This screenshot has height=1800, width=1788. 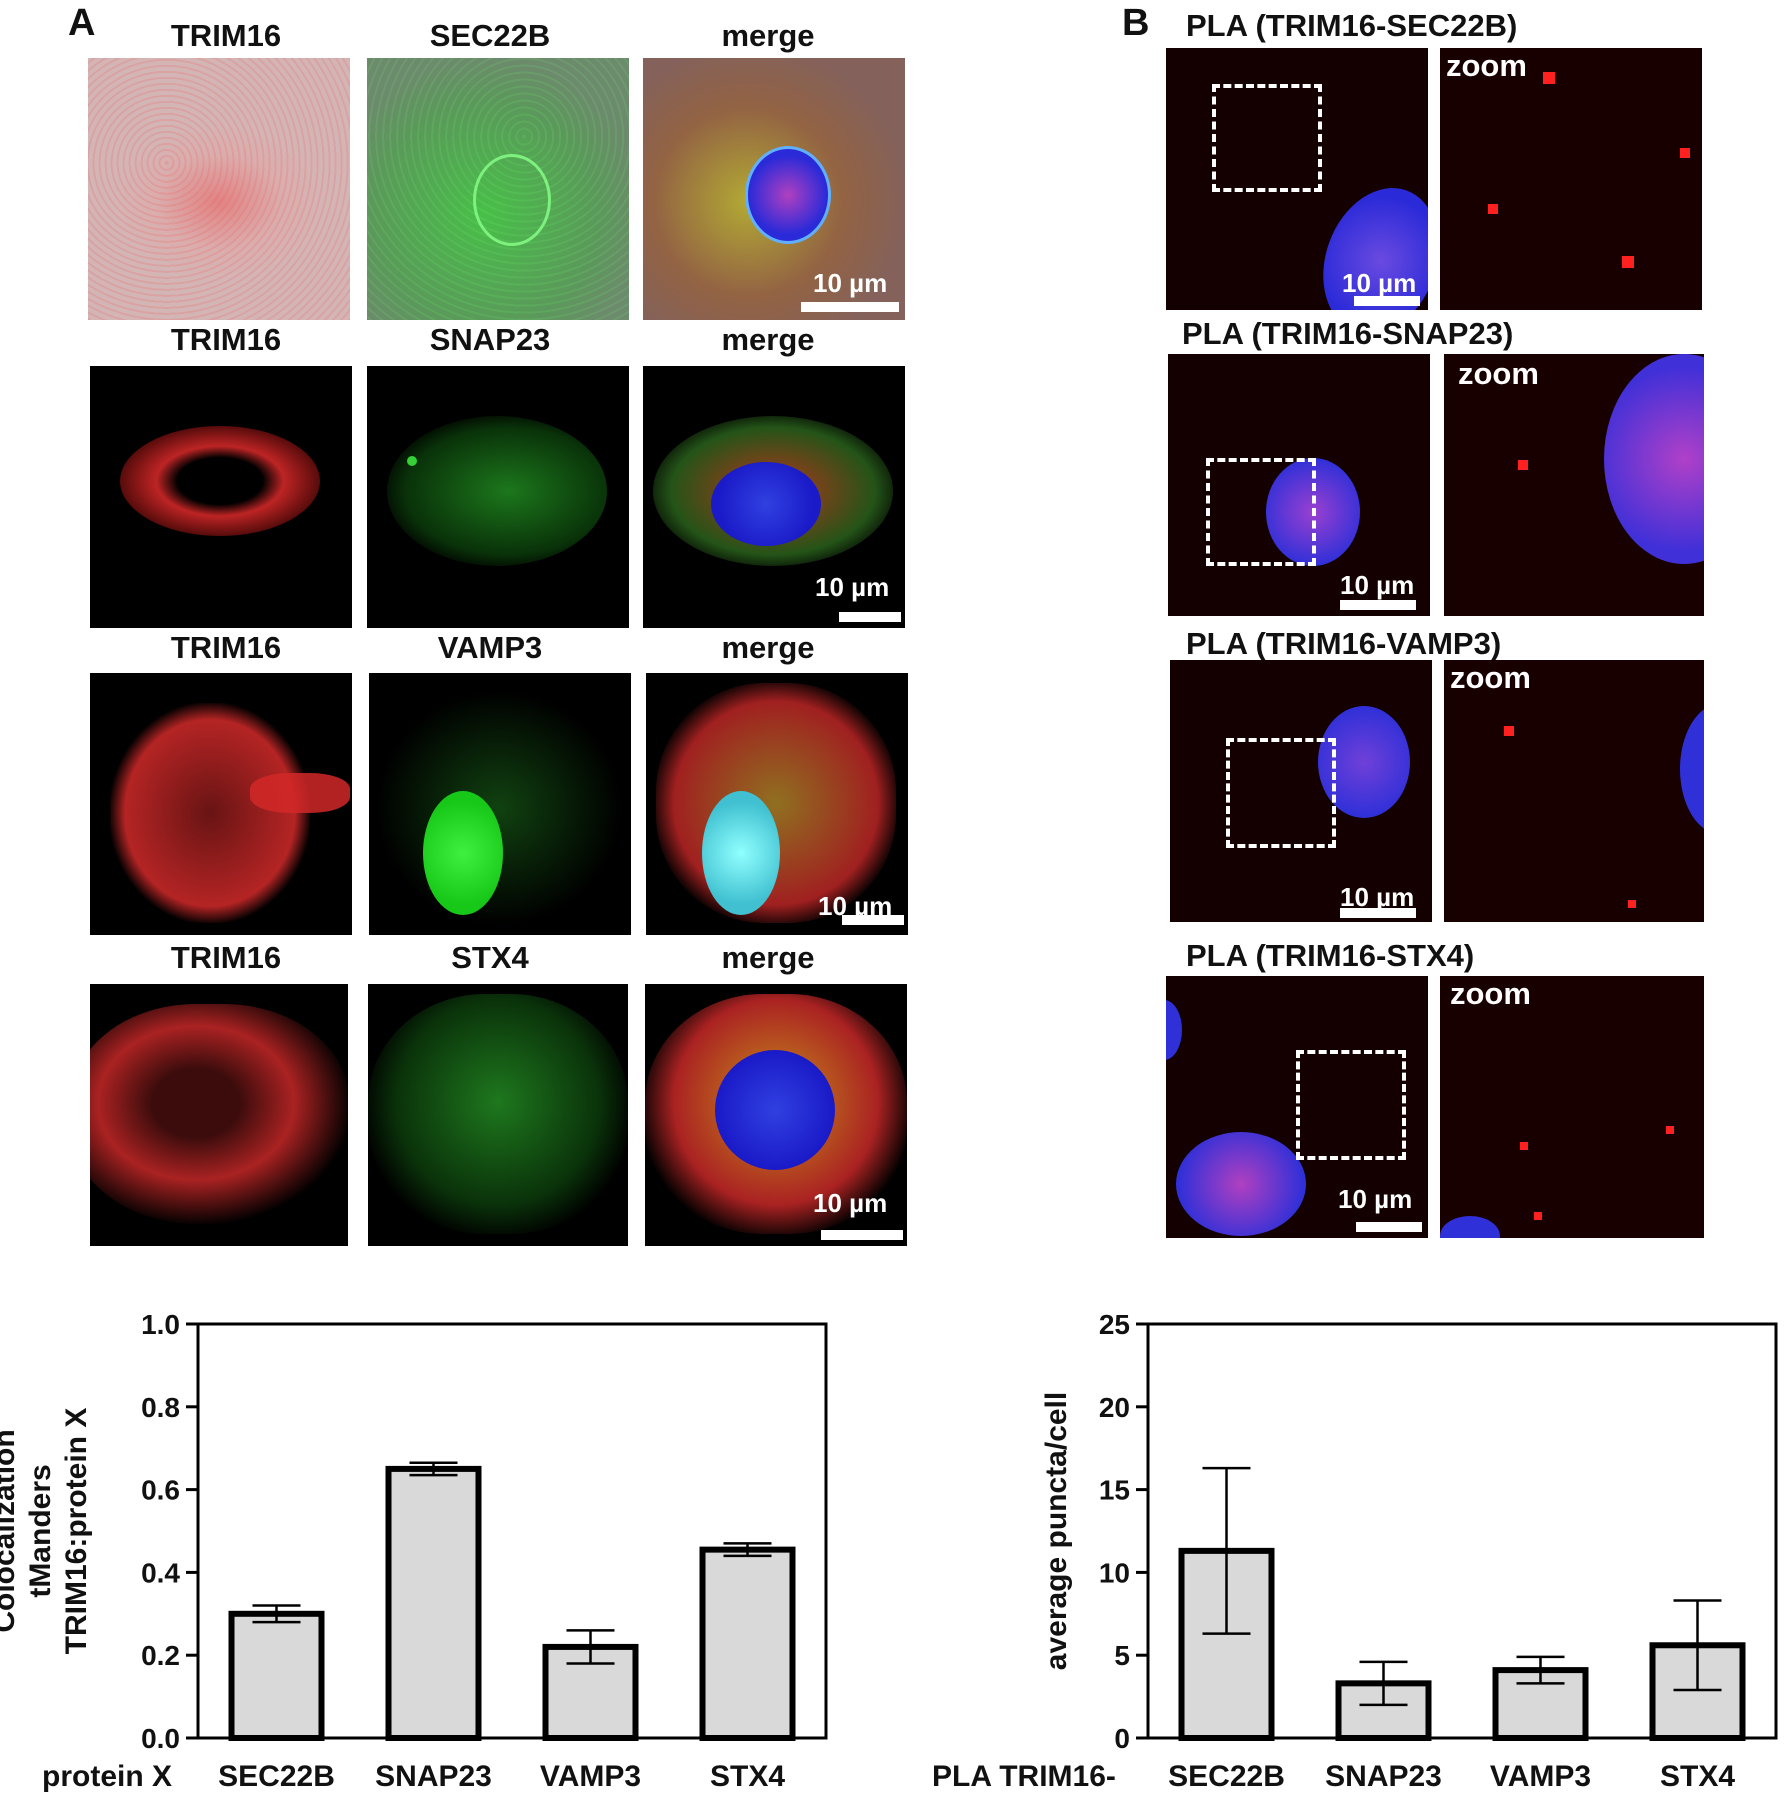 What do you see at coordinates (1571, 179) in the screenshot?
I see `image-pla-sec22b-zoom: zoom` at bounding box center [1571, 179].